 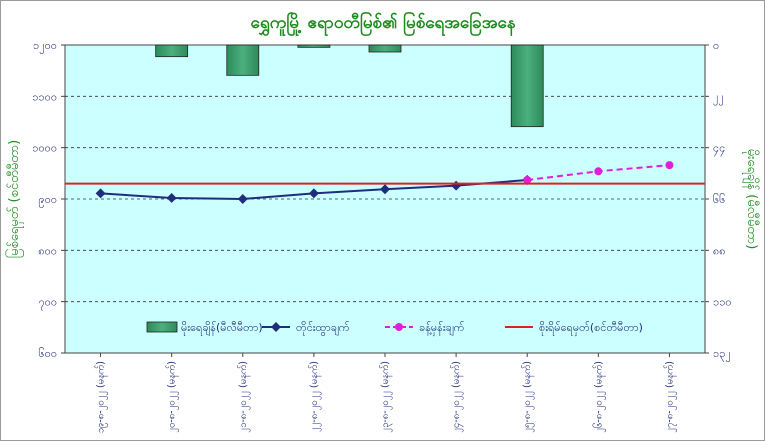 I want to click on left-tick-label: ၁၁၀၀, so click(x=44, y=96).